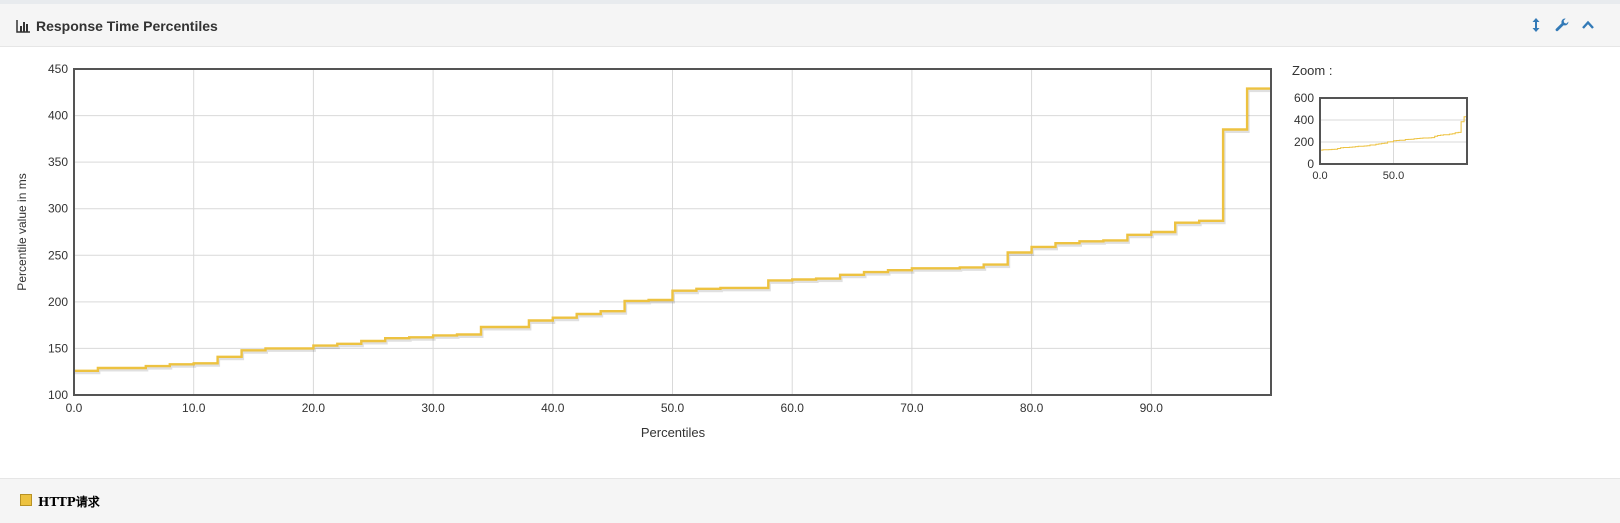 Image resolution: width=1620 pixels, height=523 pixels. Describe the element at coordinates (433, 408) in the screenshot. I see `x-tick-label: 30.0` at that location.